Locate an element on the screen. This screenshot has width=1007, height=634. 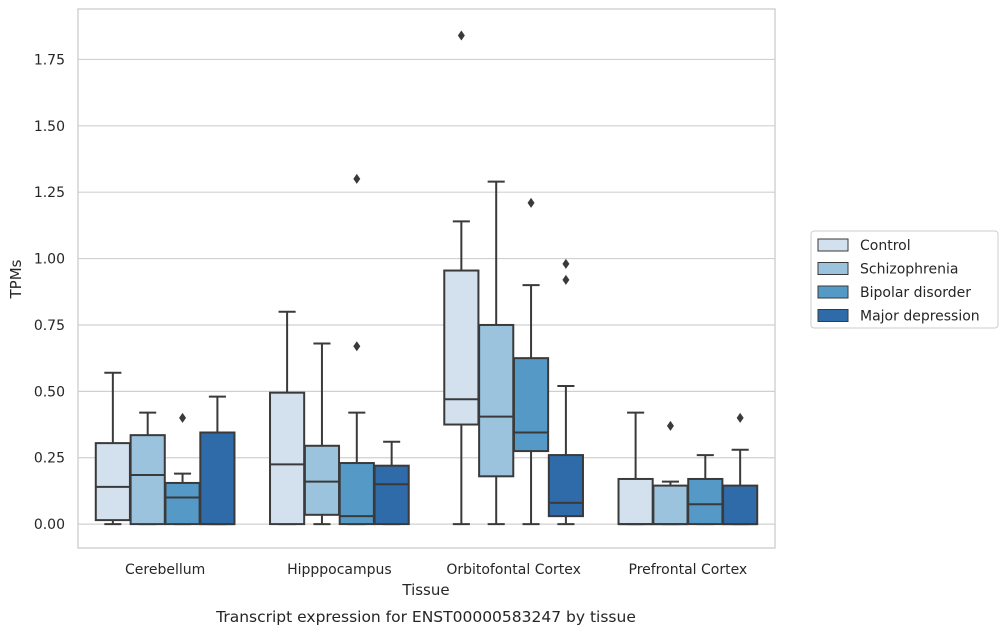
legend-label: Schizophrenia is located at coordinates (909, 270).